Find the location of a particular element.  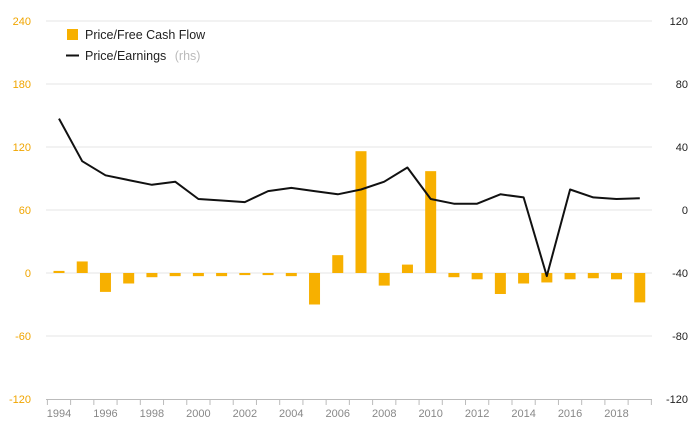

right-axis-tick-label: 120 is located at coordinates (679, 22).